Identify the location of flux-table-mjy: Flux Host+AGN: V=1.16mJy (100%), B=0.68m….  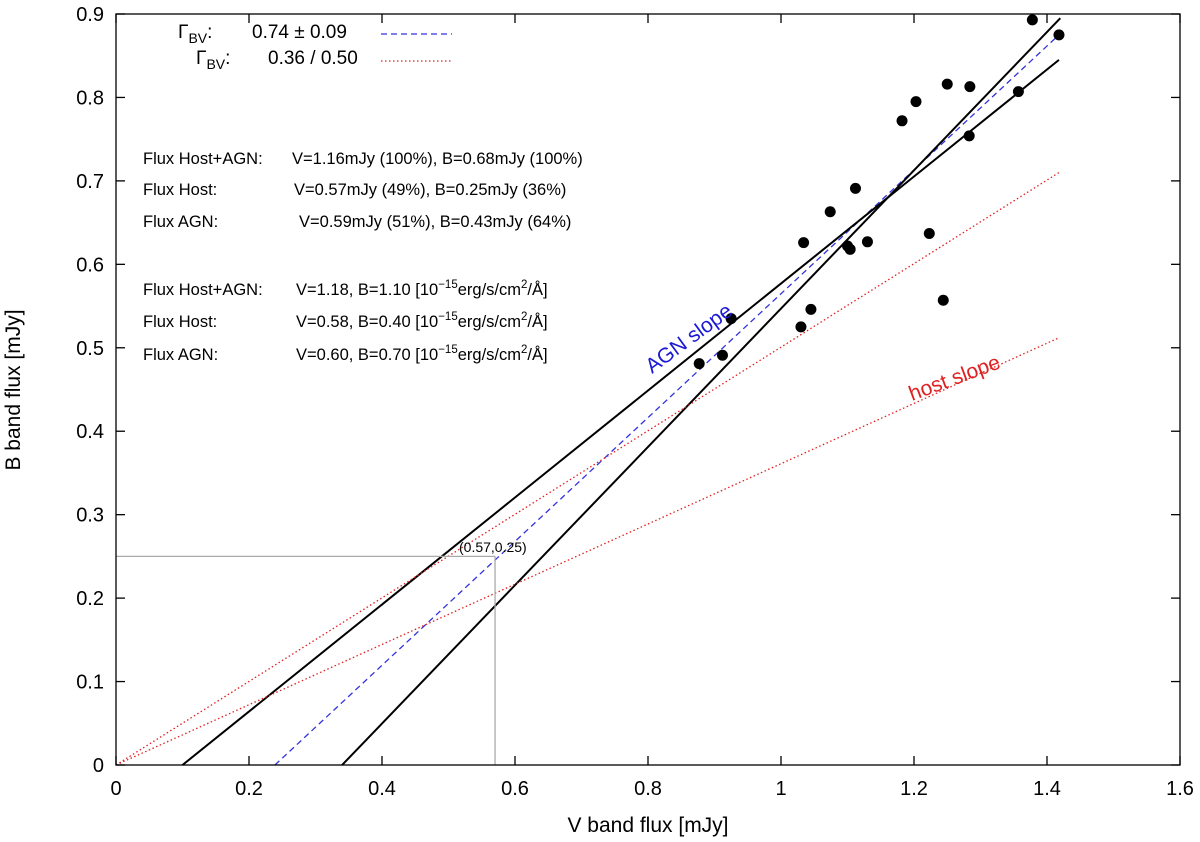
(363, 190).